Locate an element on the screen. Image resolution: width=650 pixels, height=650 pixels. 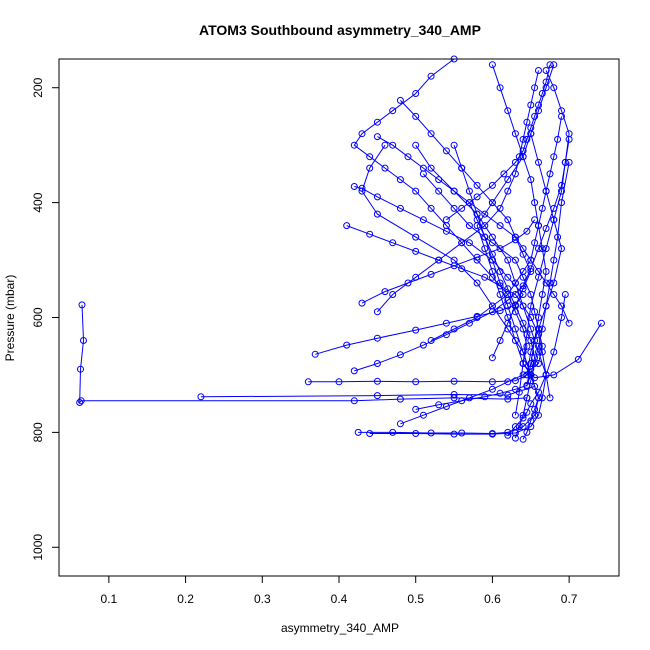
y-tick-label: 200 is located at coordinates (38, 87).